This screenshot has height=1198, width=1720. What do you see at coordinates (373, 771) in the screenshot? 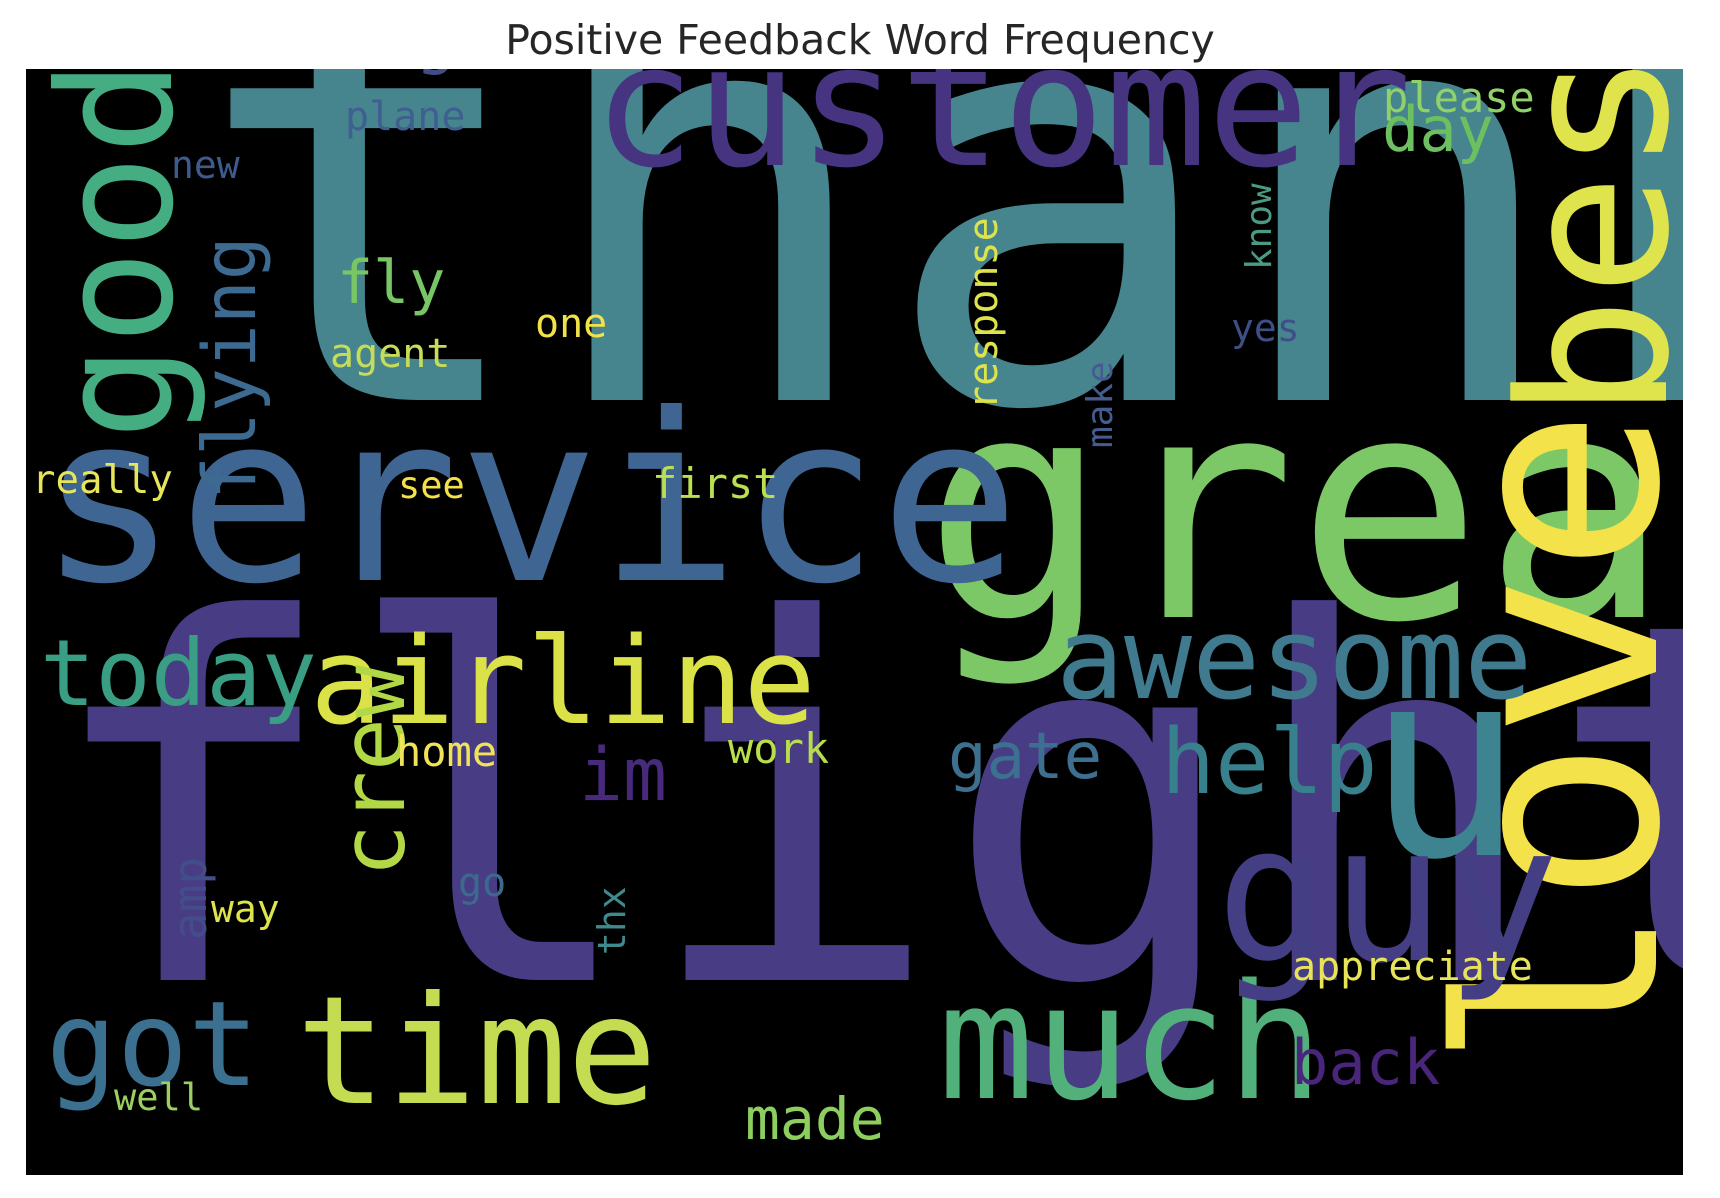
I see `word-crew: crew` at bounding box center [373, 771].